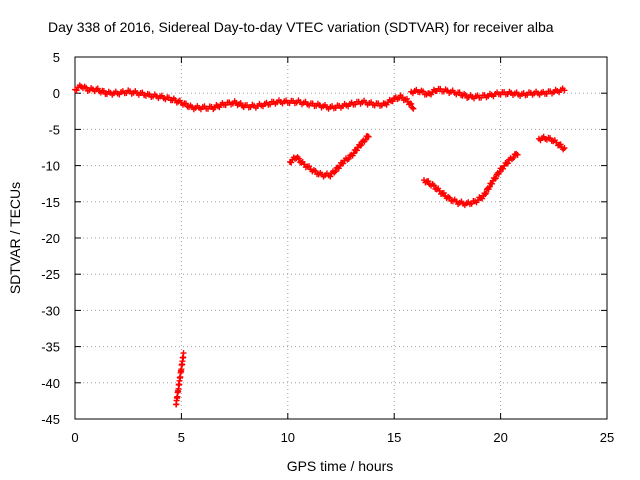 The width and height of the screenshot is (640, 480). What do you see at coordinates (15, 238) in the screenshot?
I see `y-axis-title: SDTVAR / TECUs` at bounding box center [15, 238].